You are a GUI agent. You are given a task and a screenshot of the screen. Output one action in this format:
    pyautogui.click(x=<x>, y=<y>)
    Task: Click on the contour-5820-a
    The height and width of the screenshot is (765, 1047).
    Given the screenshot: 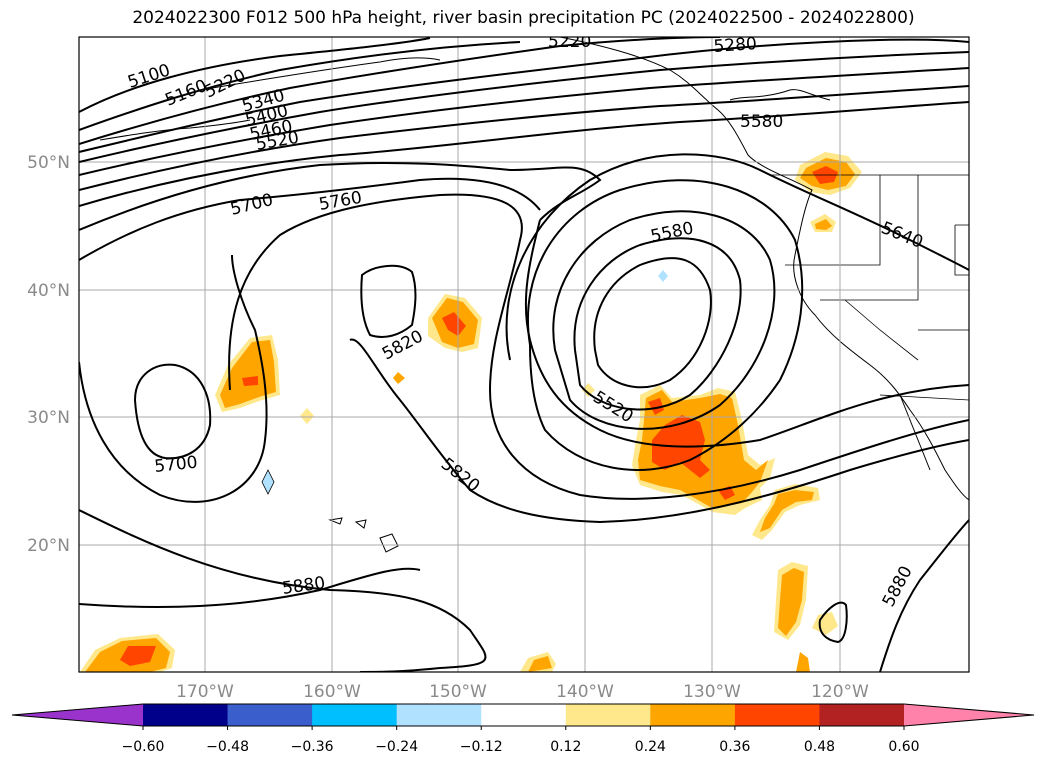 What is the action you would take?
    pyautogui.click(x=173, y=378)
    